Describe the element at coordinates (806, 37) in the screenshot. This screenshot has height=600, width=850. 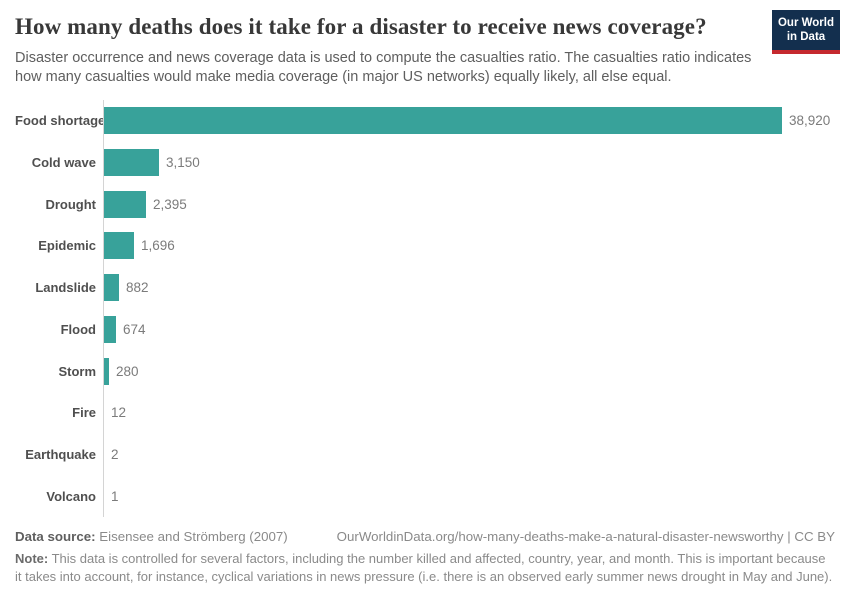
I see `owid-logo-line2: in Data` at that location.